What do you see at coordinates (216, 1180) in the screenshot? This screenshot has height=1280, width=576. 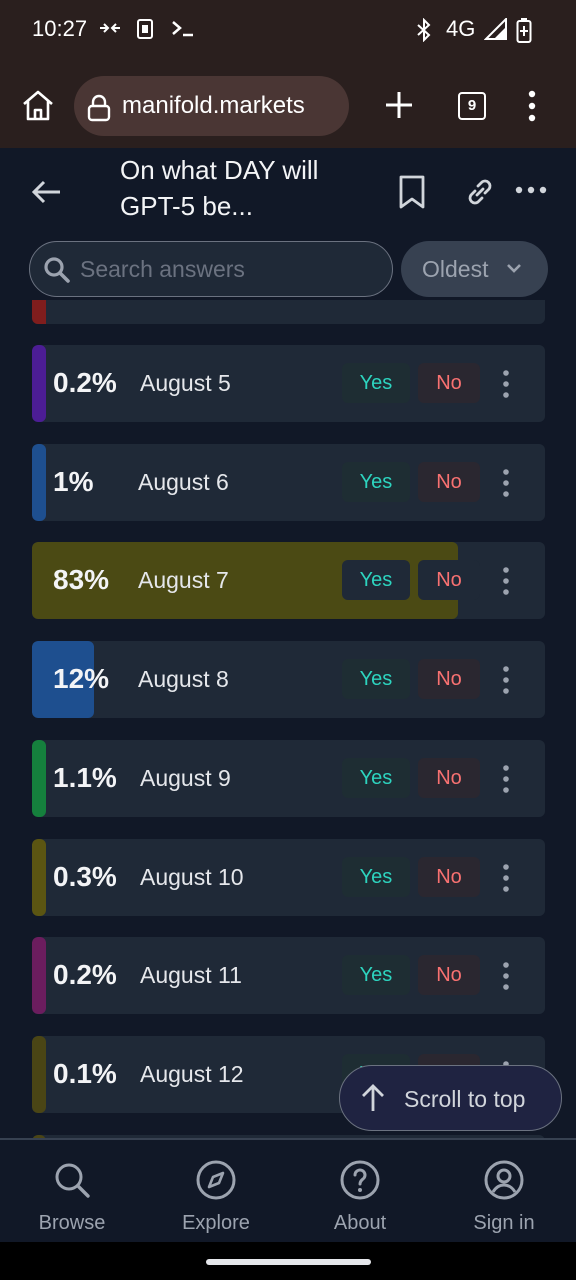 I see `compass-icon` at bounding box center [216, 1180].